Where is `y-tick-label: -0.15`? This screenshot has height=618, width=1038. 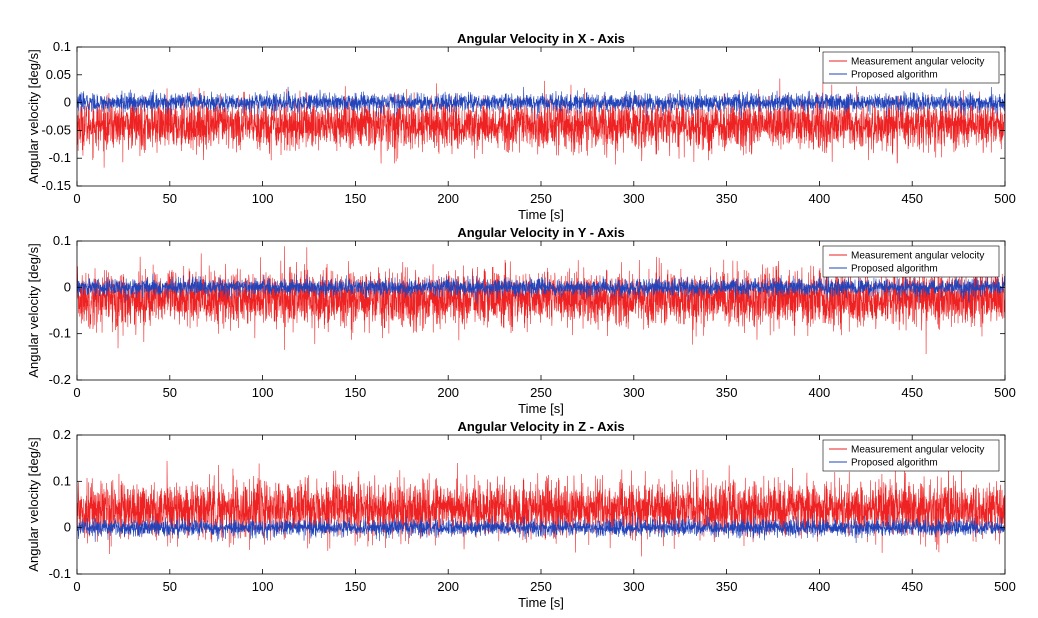 y-tick-label: -0.15 is located at coordinates (56, 185).